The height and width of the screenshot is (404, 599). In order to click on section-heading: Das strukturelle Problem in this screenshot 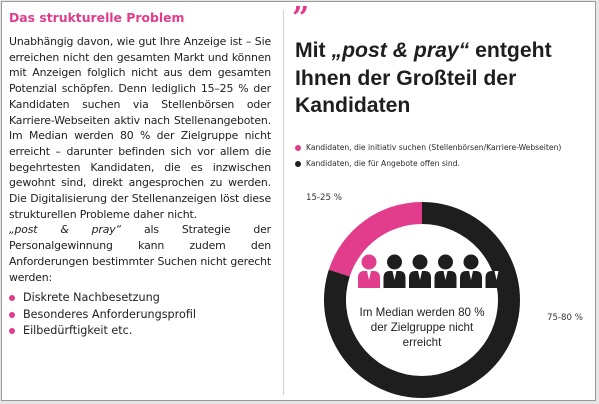, I will do `click(97, 17)`.